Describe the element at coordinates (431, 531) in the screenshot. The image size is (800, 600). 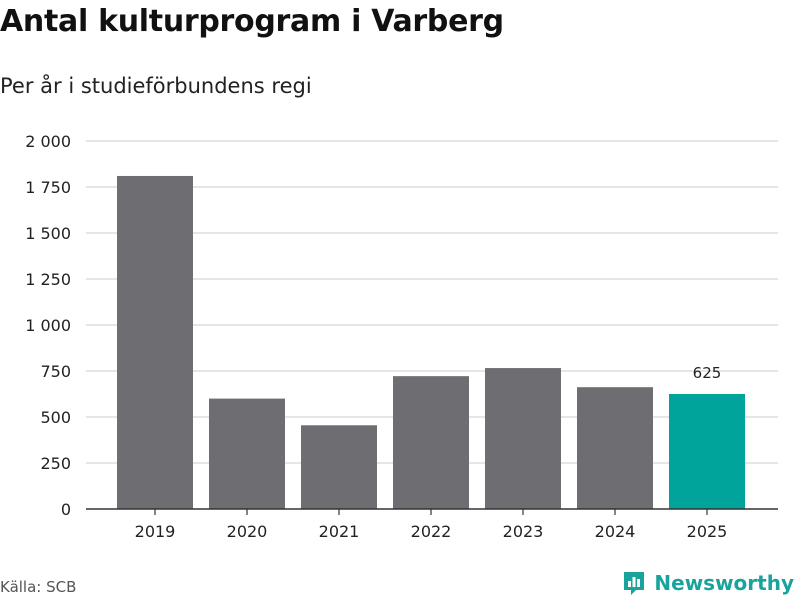
I see `x-tick-label: 2022` at that location.